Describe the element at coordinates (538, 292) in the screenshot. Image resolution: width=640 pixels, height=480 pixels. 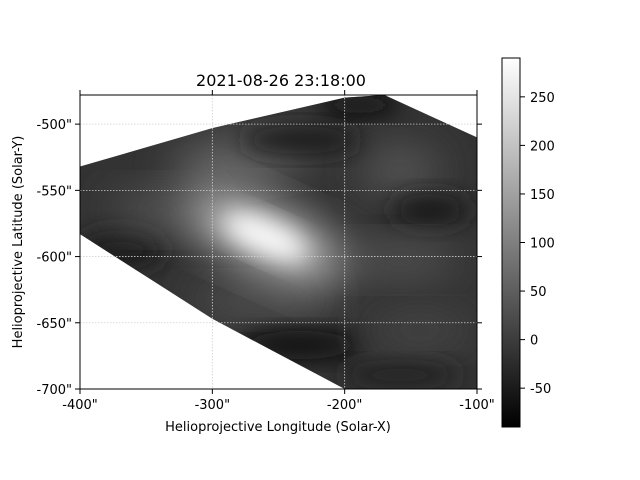
I see `colorbar-tick-label: 50` at that location.